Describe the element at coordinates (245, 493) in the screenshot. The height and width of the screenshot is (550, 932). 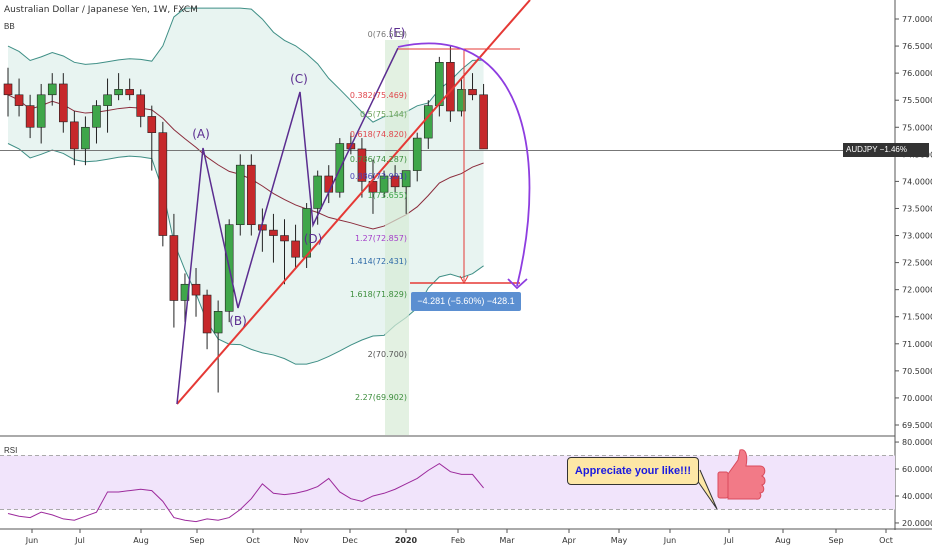
I see `rsi-line` at that location.